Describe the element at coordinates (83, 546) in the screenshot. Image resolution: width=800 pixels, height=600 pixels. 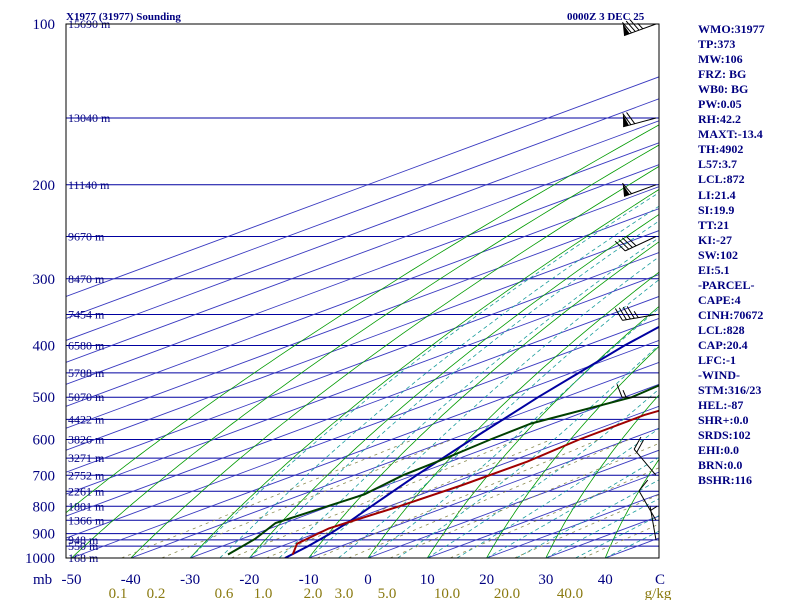
I see `height-label: 550 m` at that location.